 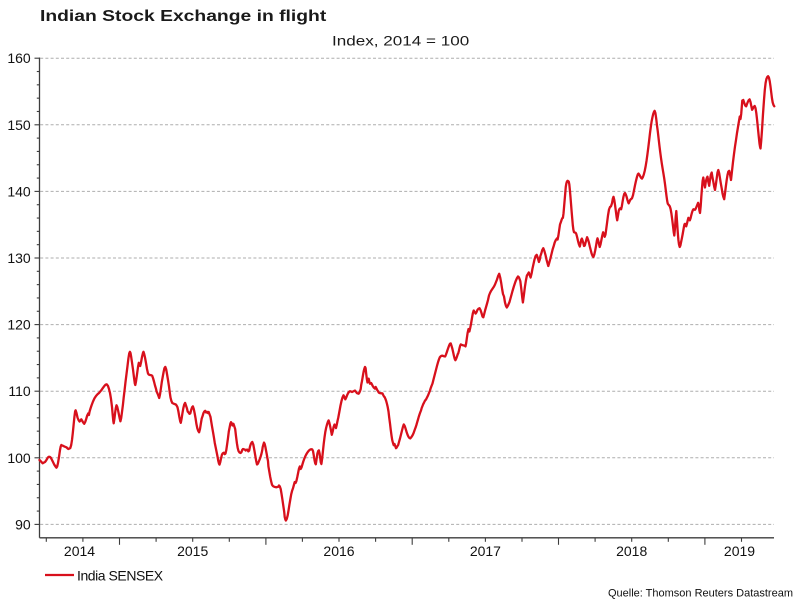 What do you see at coordinates (338, 551) in the screenshot?
I see `svg-text: 2016` at bounding box center [338, 551].